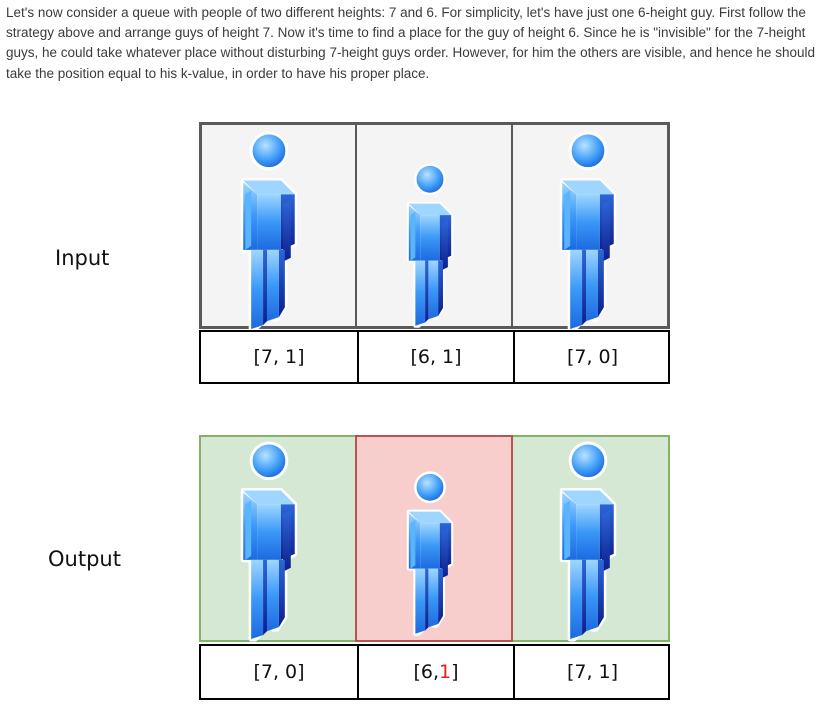 The width and height of the screenshot is (826, 725). Describe the element at coordinates (82, 258) in the screenshot. I see `input-label: Input` at that location.